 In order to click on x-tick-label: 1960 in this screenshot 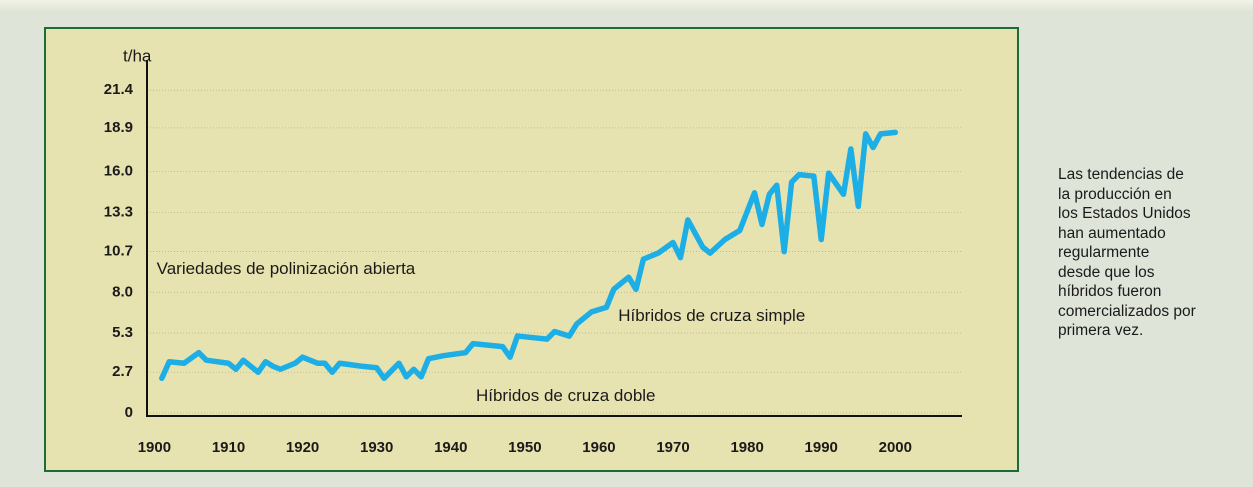, I will do `click(598, 447)`.